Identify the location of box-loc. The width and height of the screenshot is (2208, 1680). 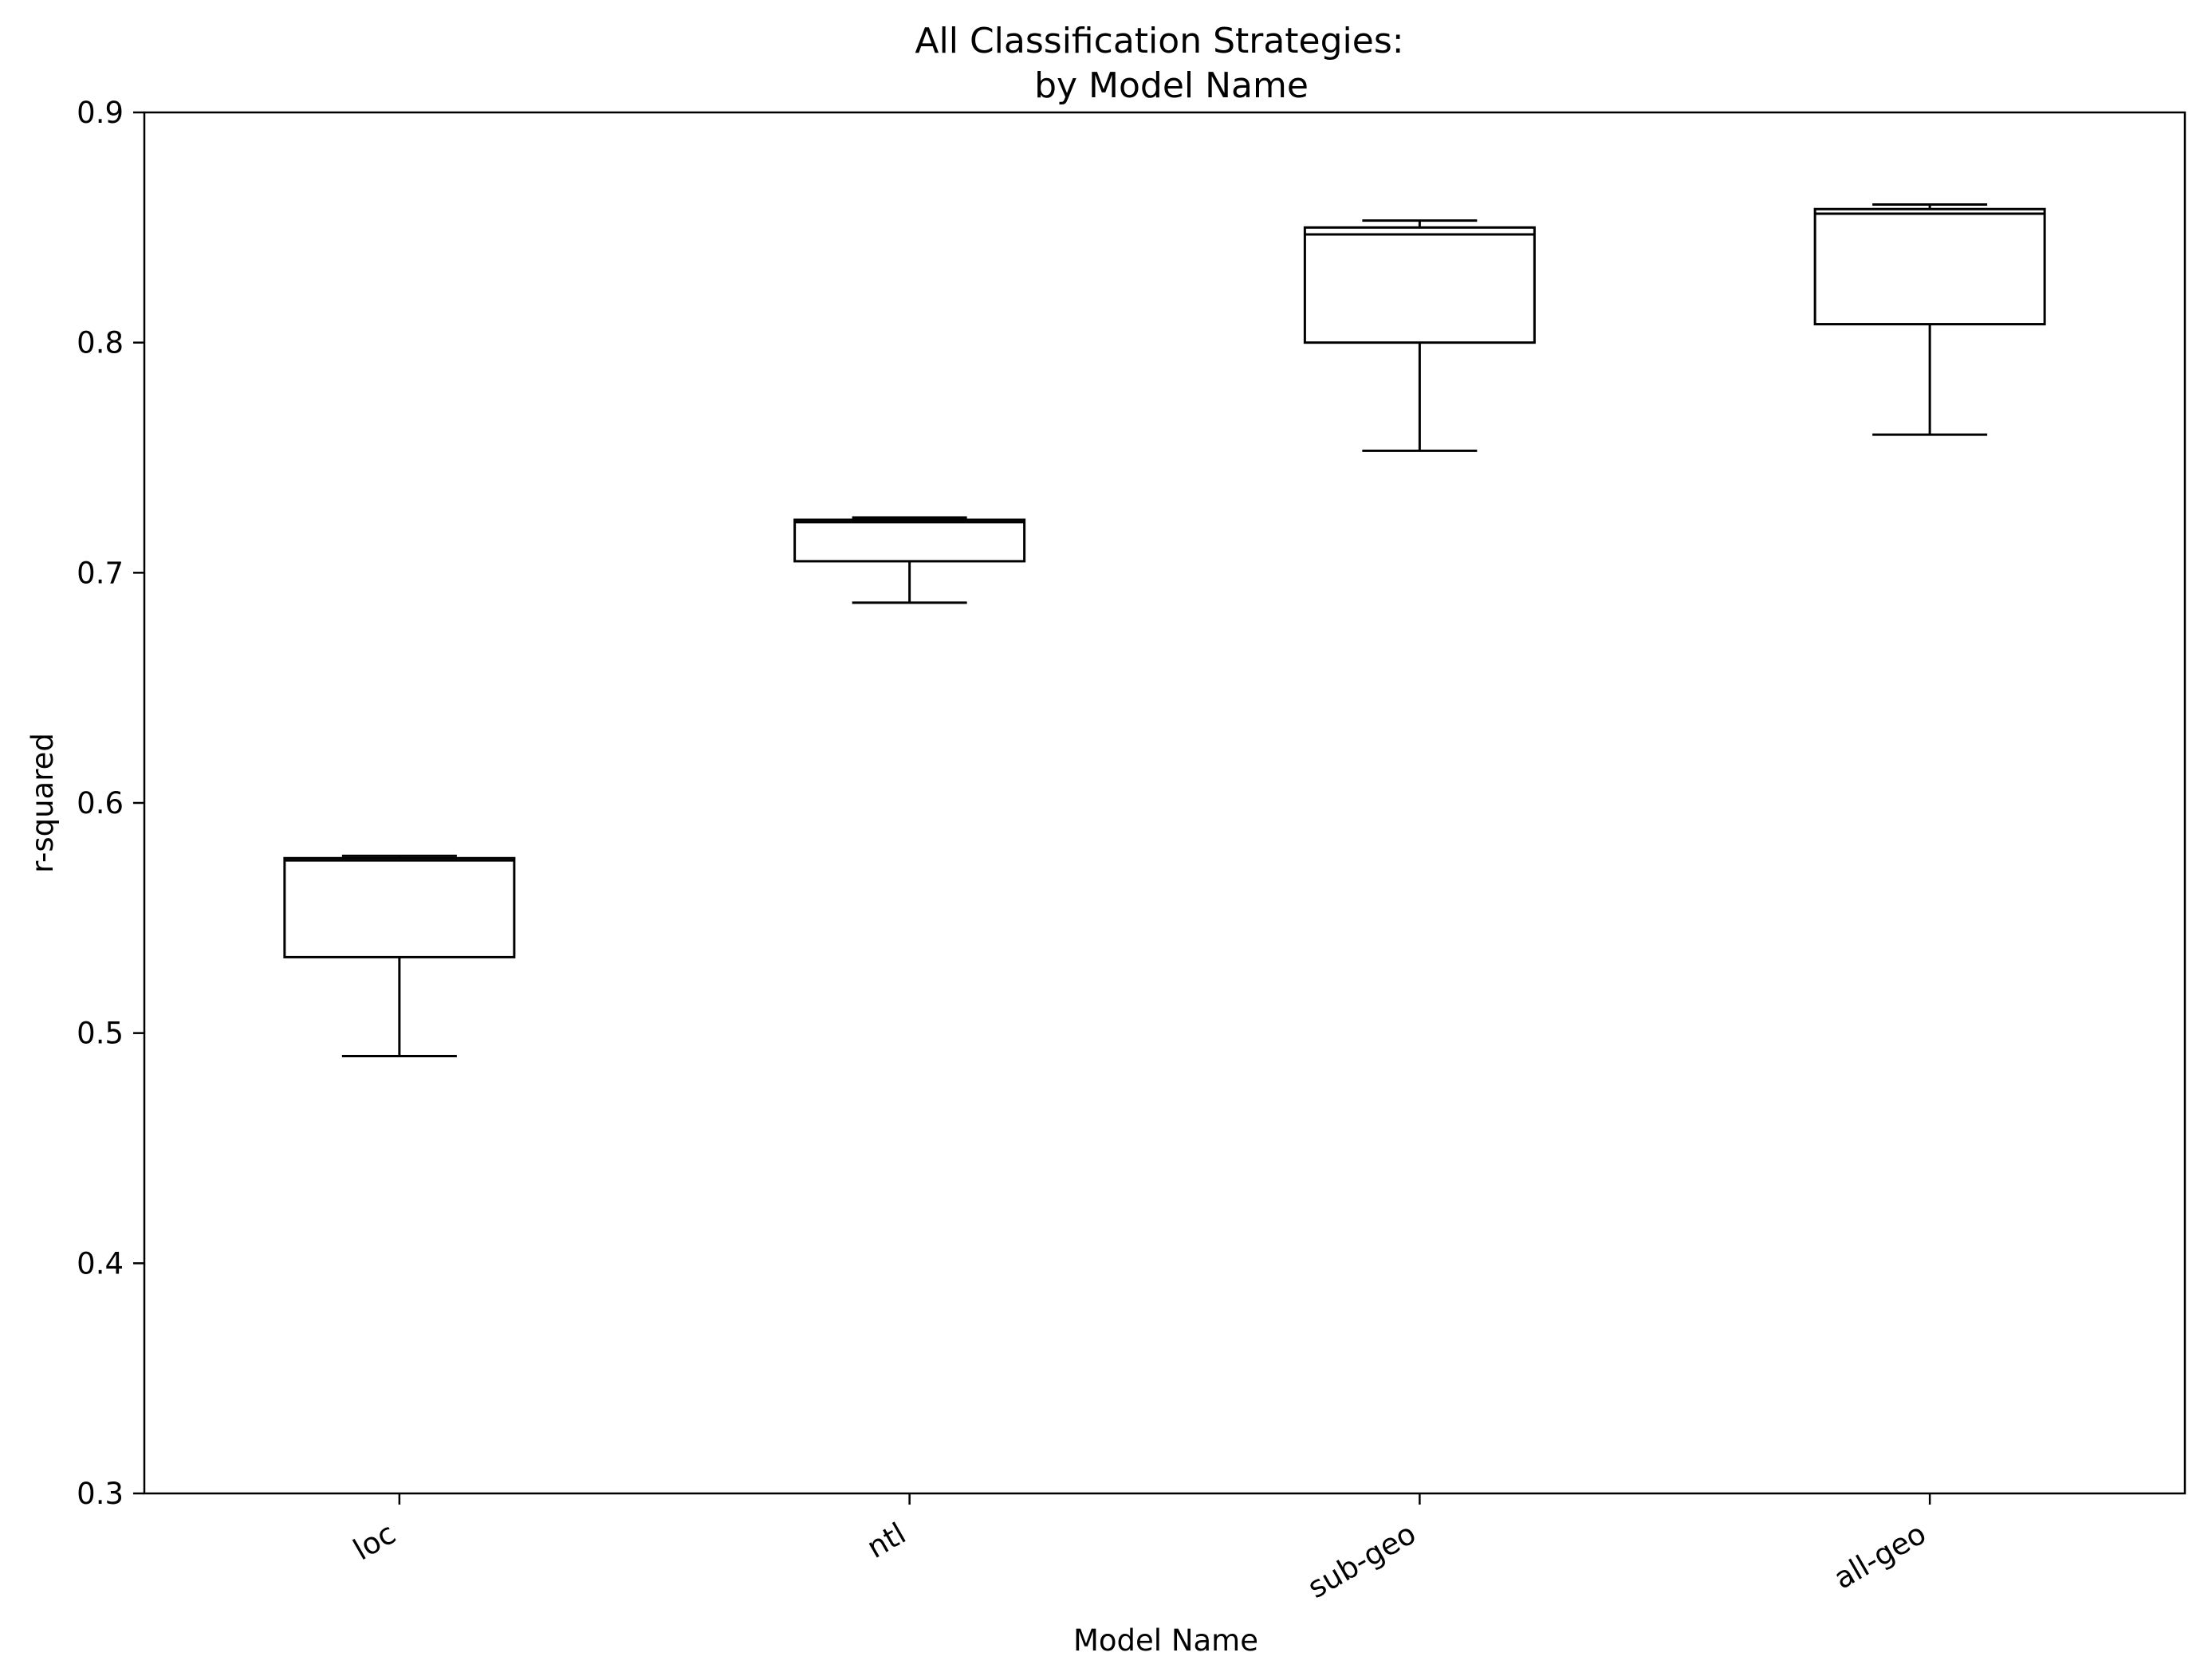
(399, 956).